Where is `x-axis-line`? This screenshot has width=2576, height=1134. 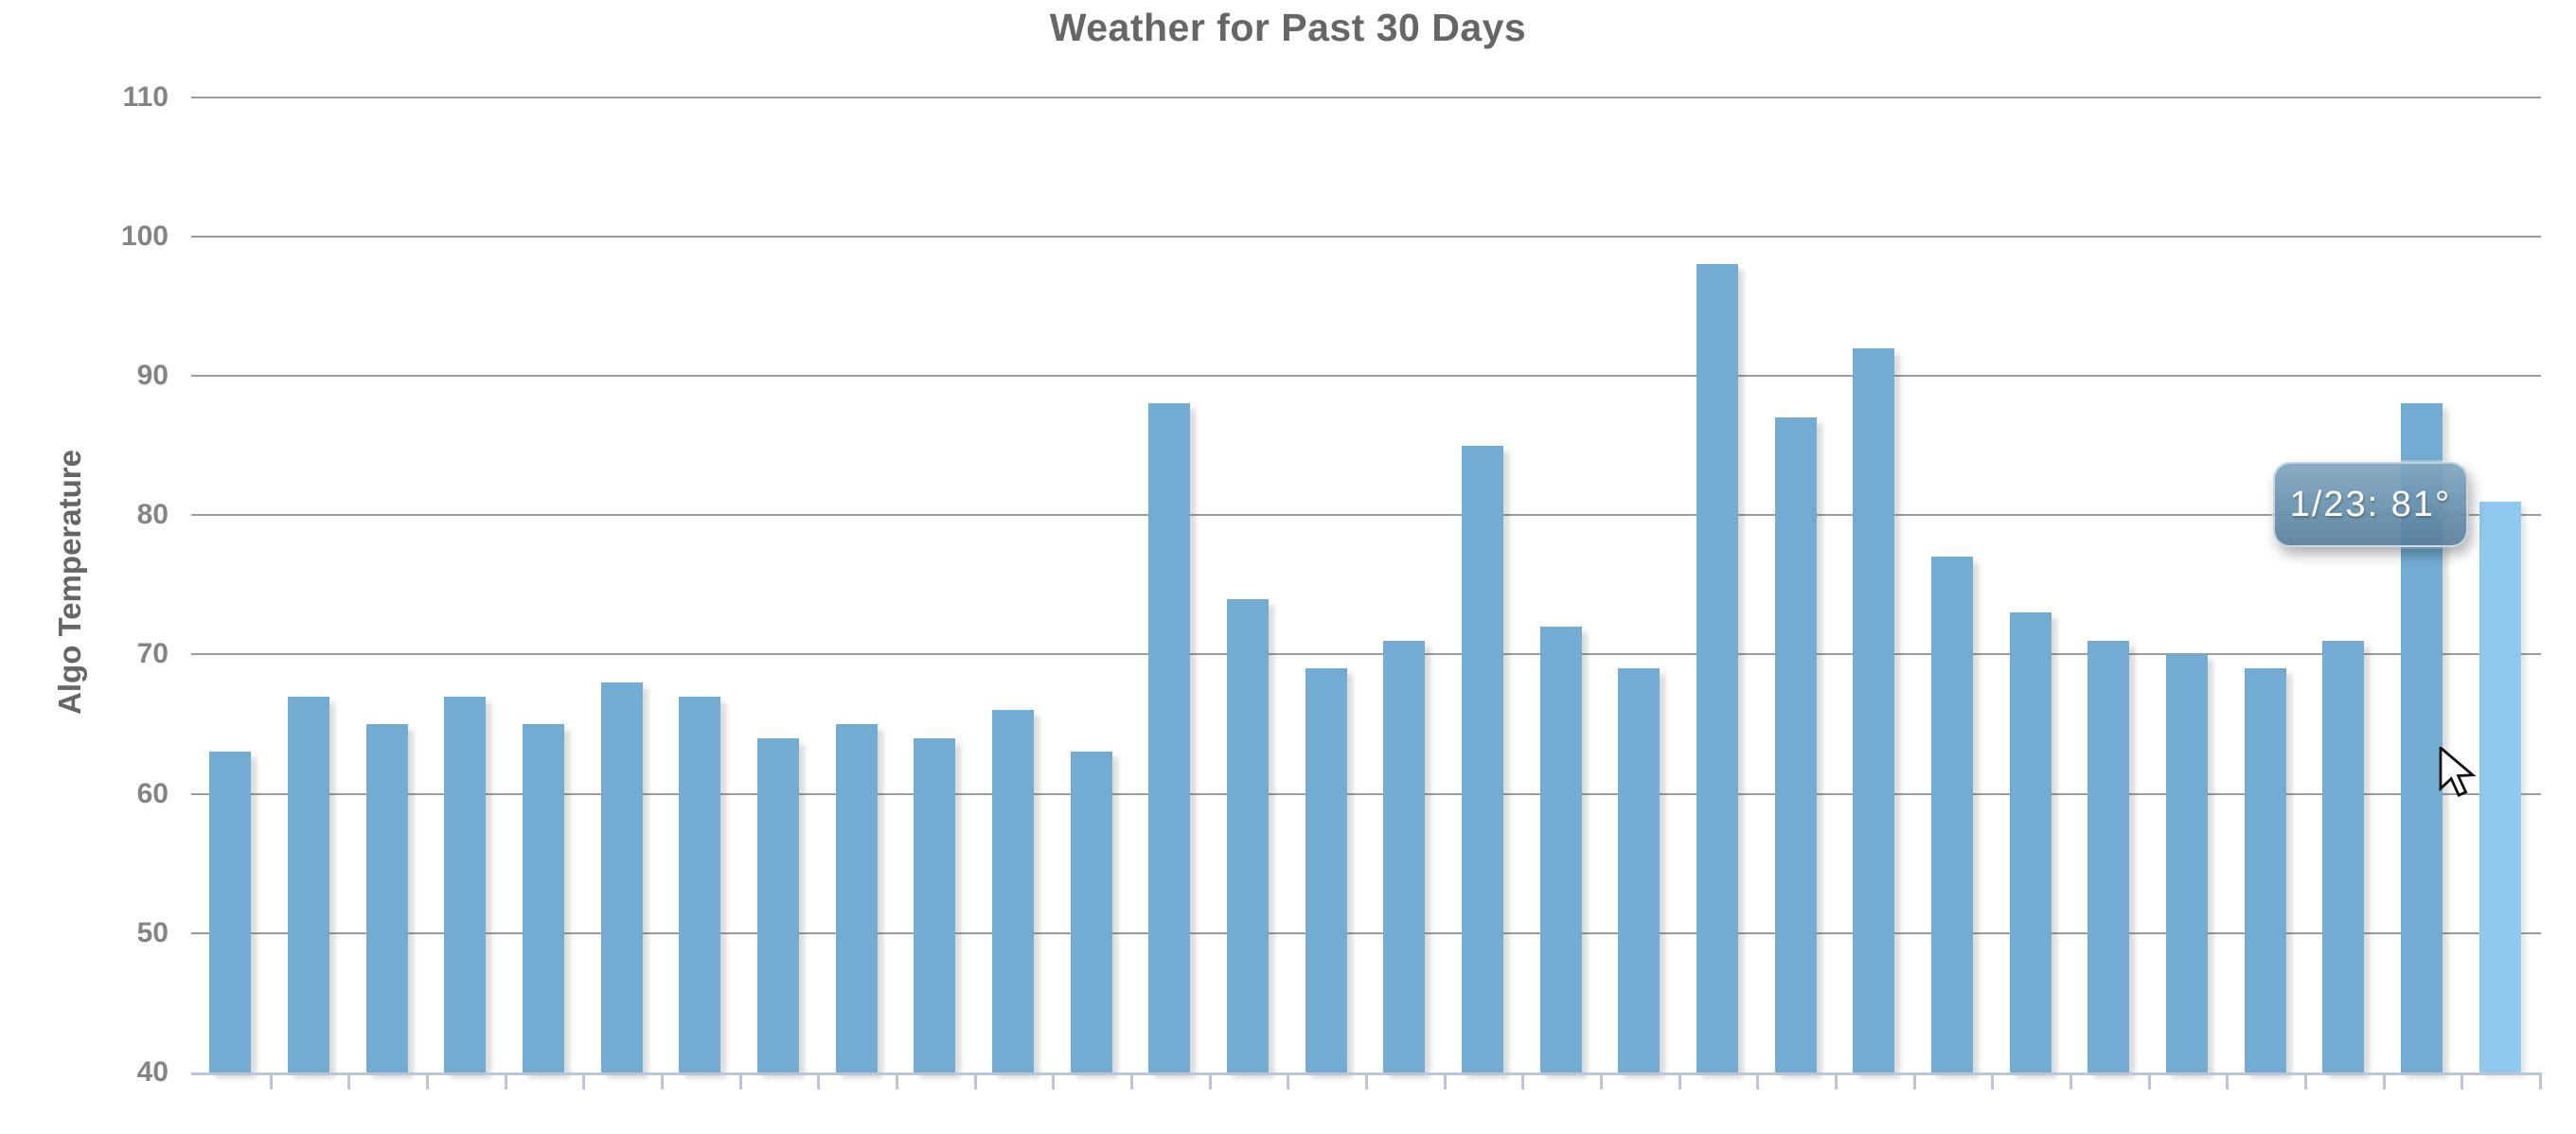
x-axis-line is located at coordinates (1367, 1073).